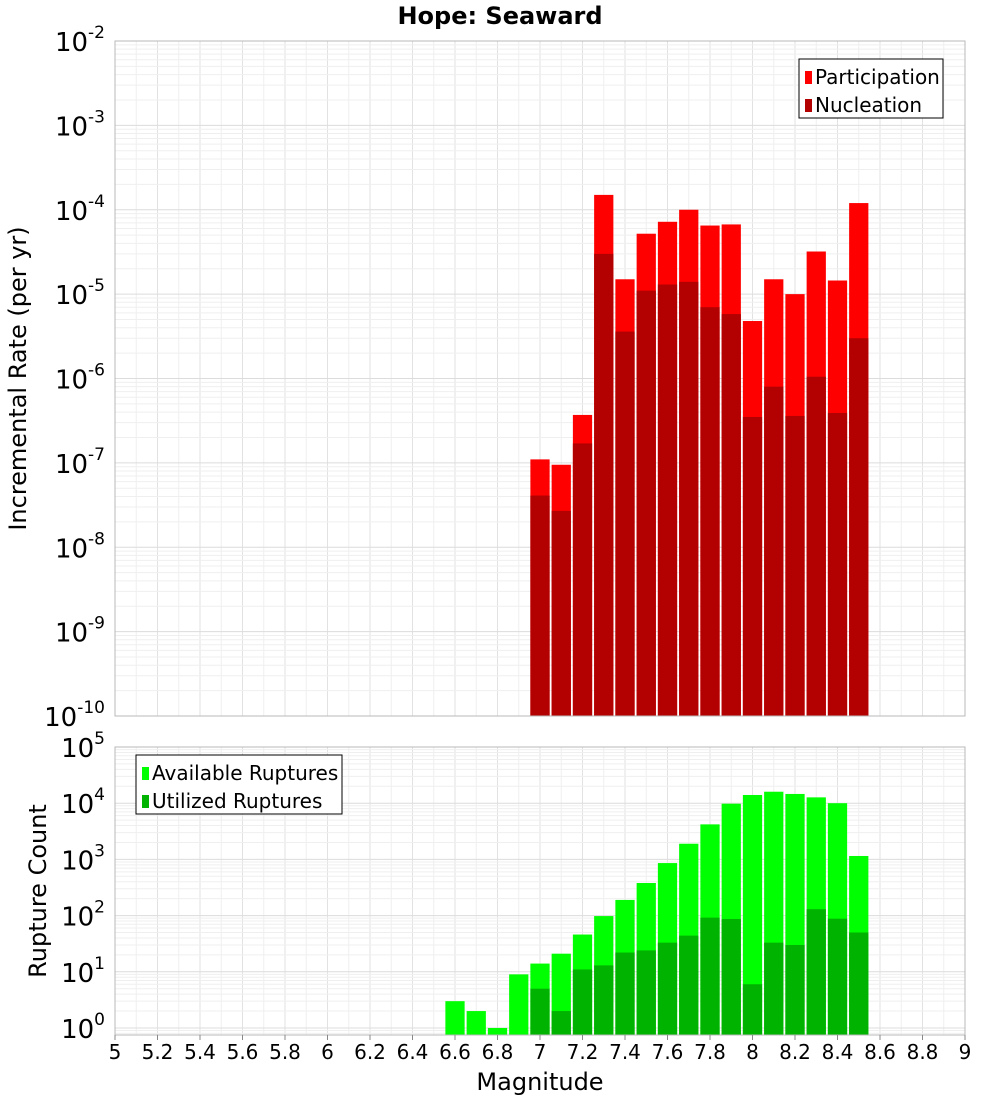  Describe the element at coordinates (83, 915) in the screenshot. I see `bottom-y-tick-label: 10²` at that location.